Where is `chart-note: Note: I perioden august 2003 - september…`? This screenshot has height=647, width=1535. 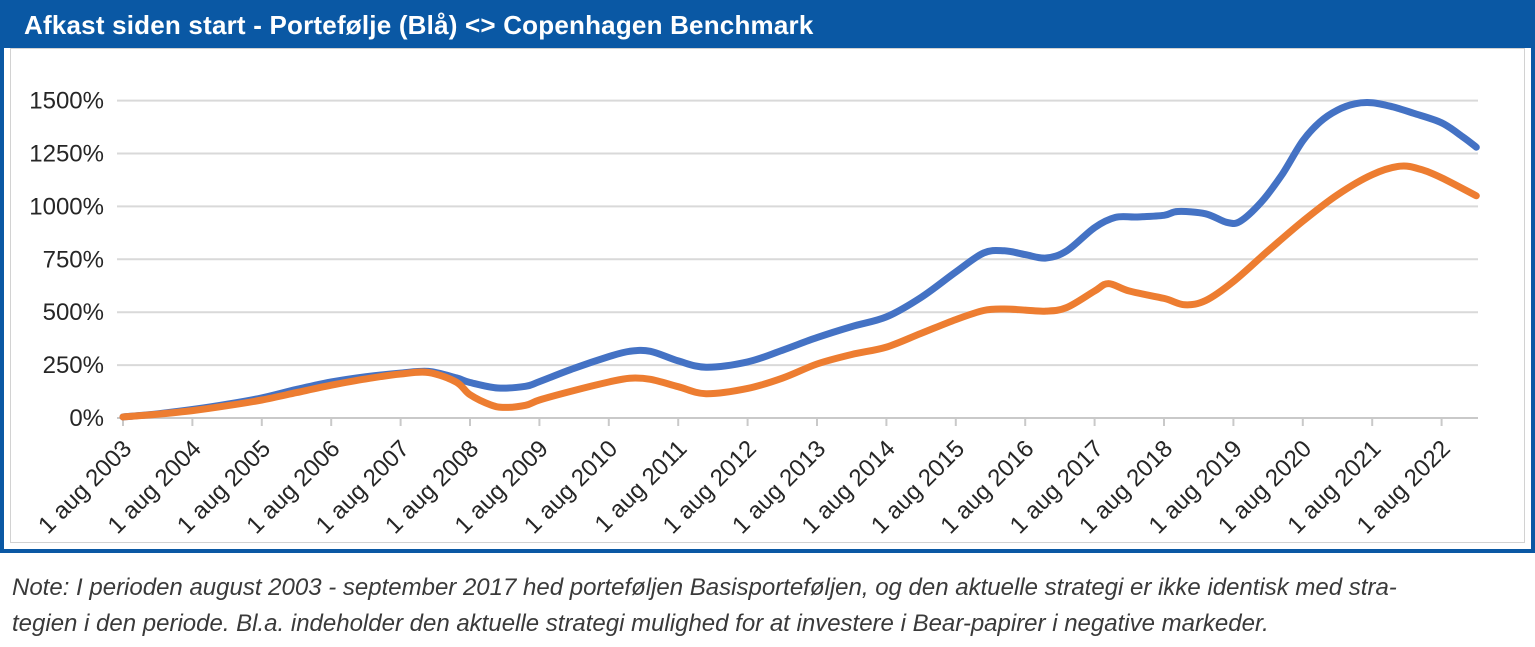 chart-note: Note: I perioden august 2003 - september… is located at coordinates (769, 606).